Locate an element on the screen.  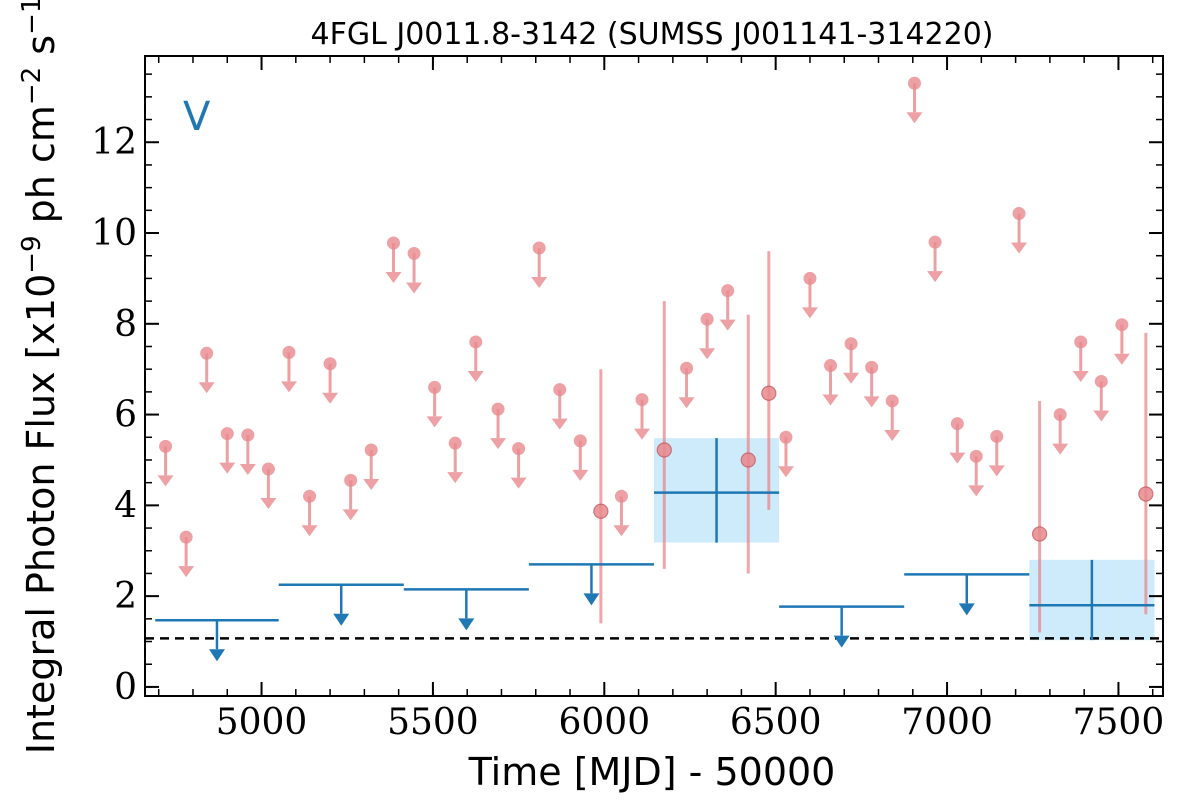
y-label-pre: Integral Photon Flux [x10 is located at coordinates (41, 514).